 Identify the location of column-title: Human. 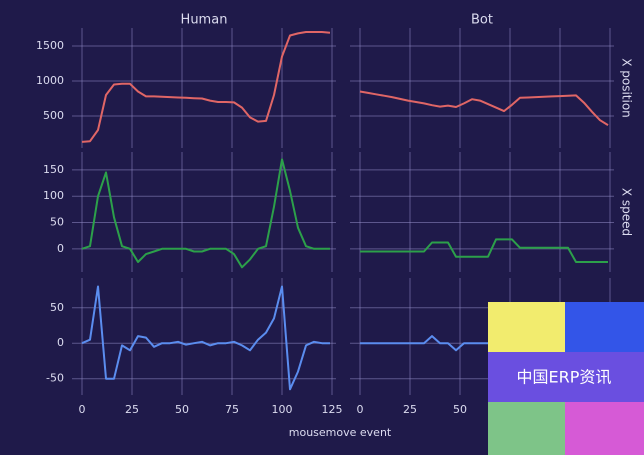
(204, 20).